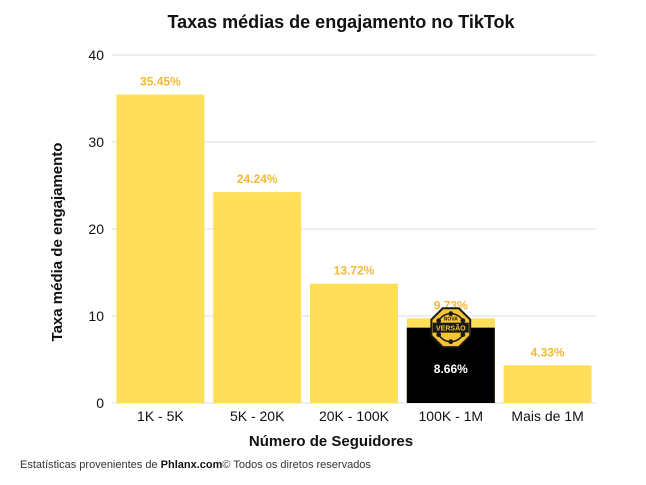 The height and width of the screenshot is (485, 646). What do you see at coordinates (451, 320) in the screenshot?
I see `badge-line1: NOVA` at bounding box center [451, 320].